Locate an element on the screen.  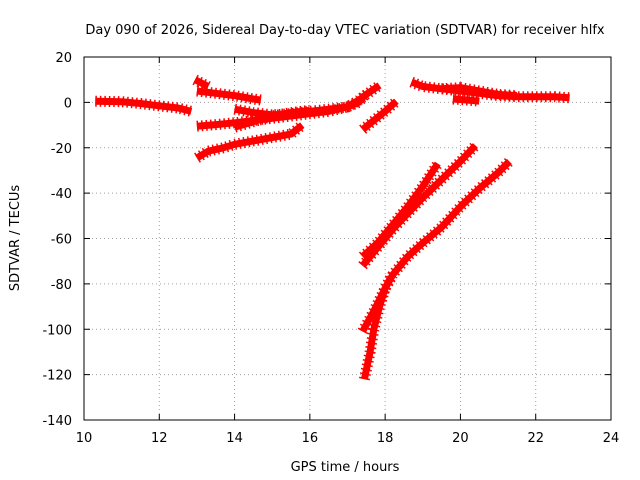
x-tick-label: 12 is located at coordinates (159, 438).